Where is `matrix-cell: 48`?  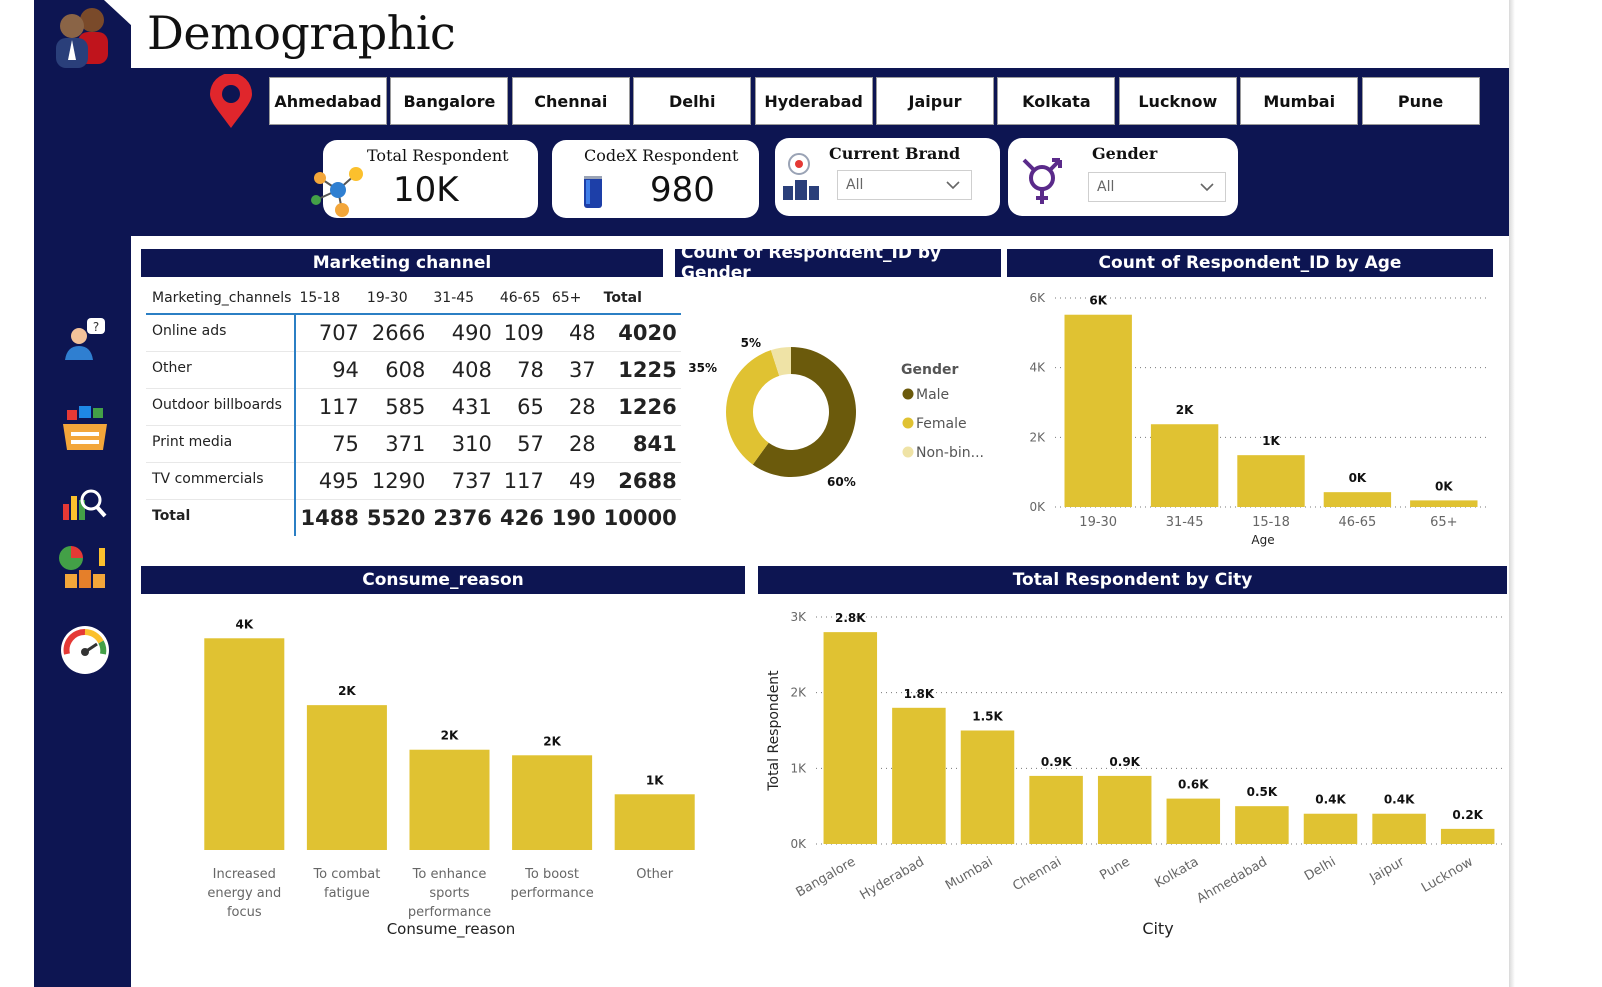 matrix-cell: 48 is located at coordinates (573, 333).